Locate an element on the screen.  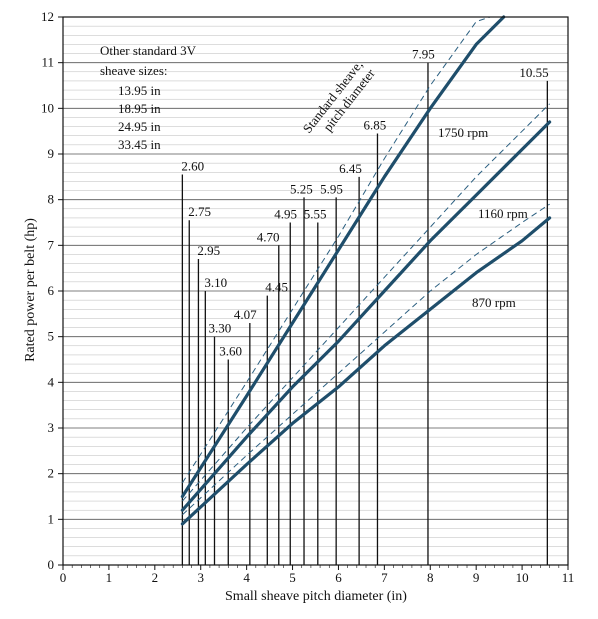
y-tick-label: 12 is located at coordinates (47, 16).